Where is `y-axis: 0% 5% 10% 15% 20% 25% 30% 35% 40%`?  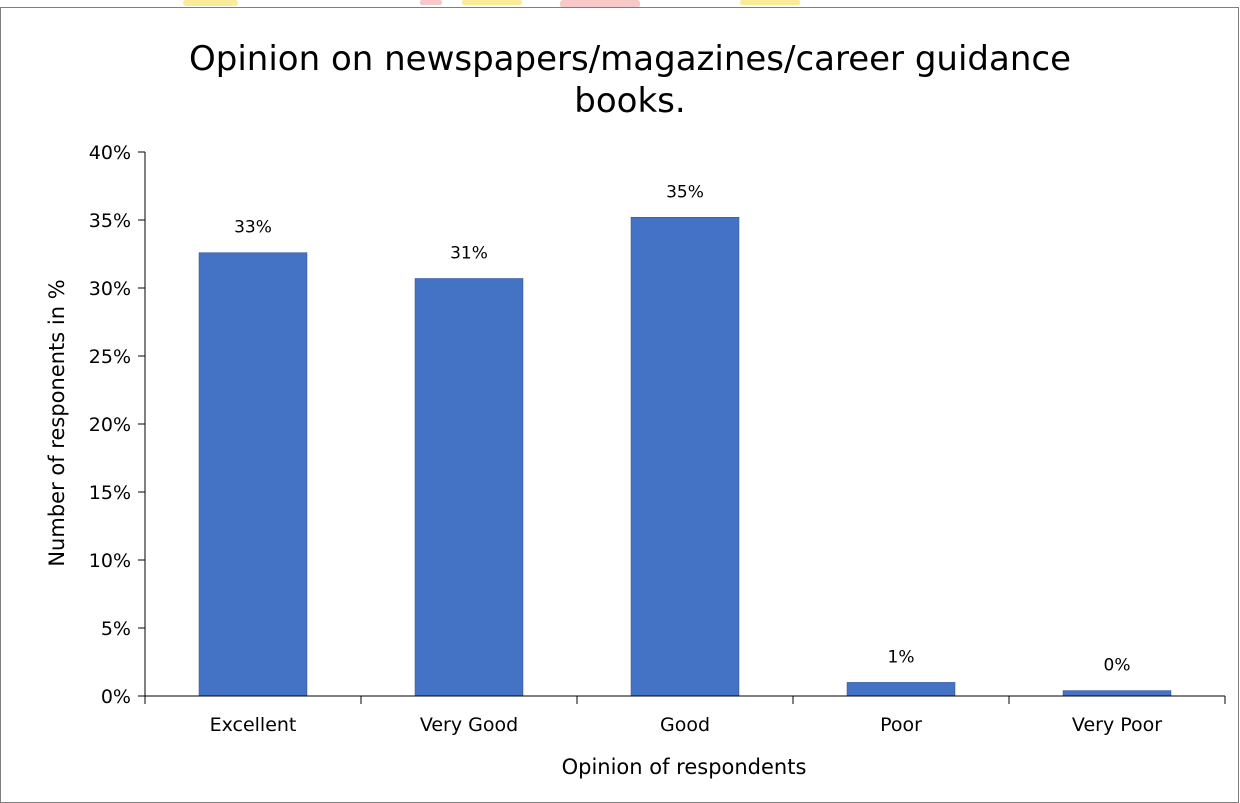 y-axis: 0% 5% 10% 15% 20% 25% 30% 35% 40% is located at coordinates (117, 425).